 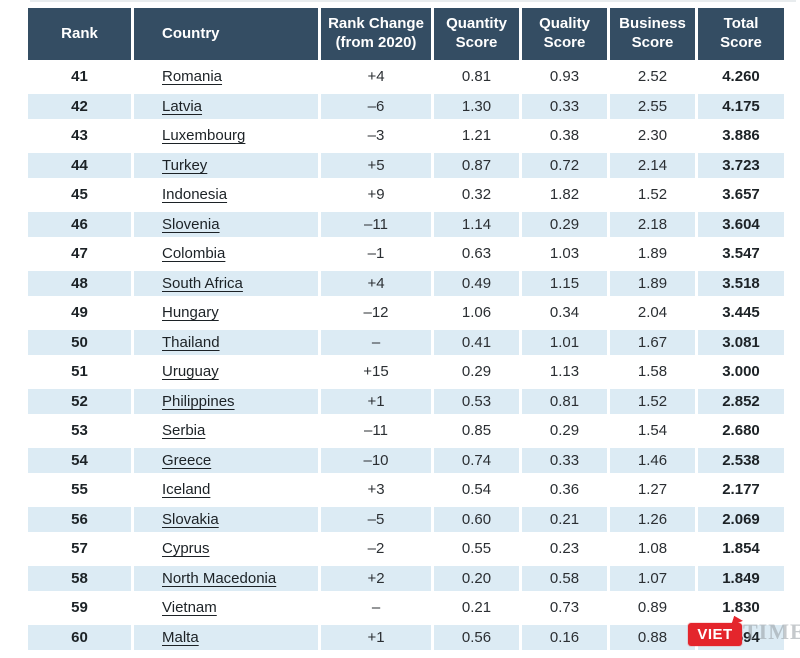 What do you see at coordinates (564, 224) in the screenshot?
I see `quality-score-cell: 0.29` at bounding box center [564, 224].